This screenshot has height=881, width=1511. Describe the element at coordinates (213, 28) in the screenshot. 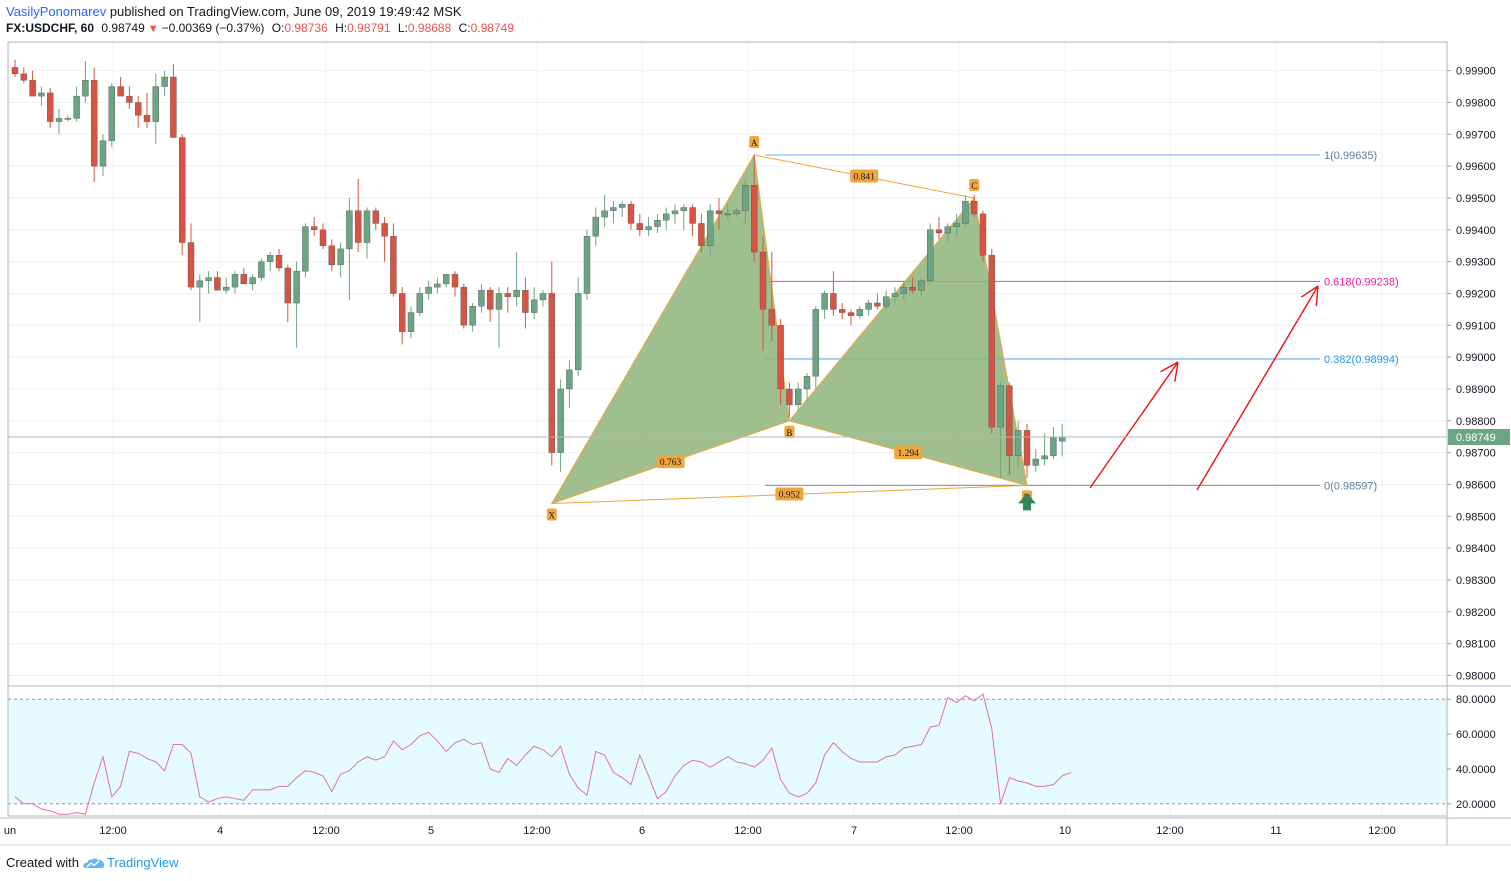

I see `price-change: −0.00369 (−0.37%)` at that location.